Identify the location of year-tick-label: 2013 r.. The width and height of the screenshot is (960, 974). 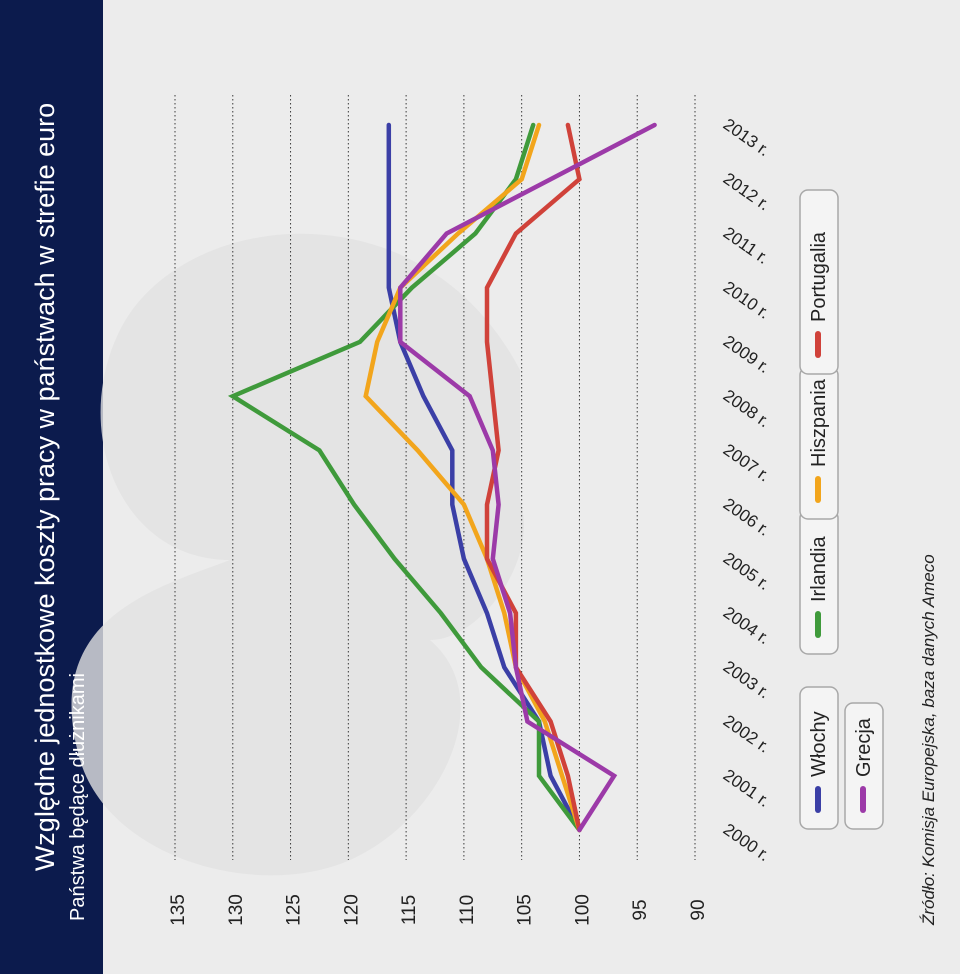
(746, 137).